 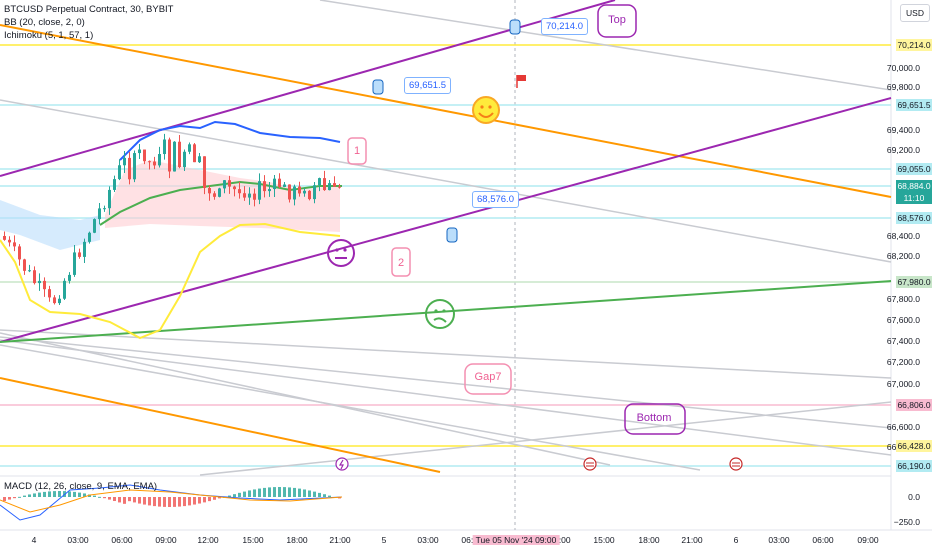 I want to click on price-axis-tick: 67,800.0, so click(x=903, y=299).